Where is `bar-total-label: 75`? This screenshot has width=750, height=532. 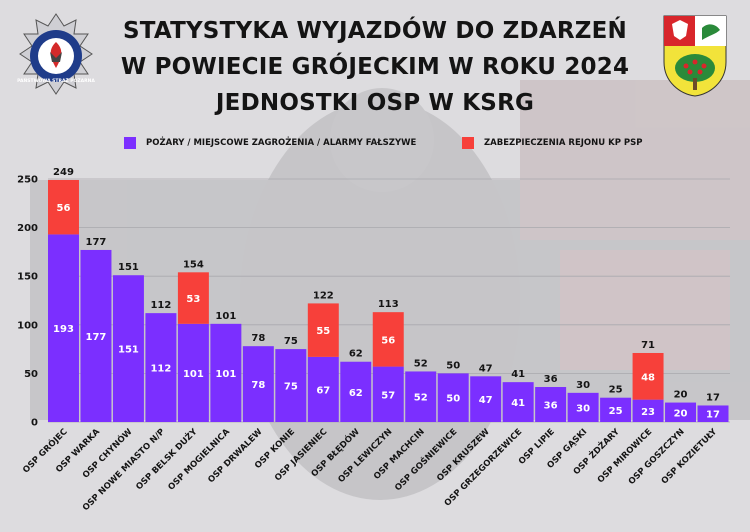
bar-total-label: 75 is located at coordinates (291, 341).